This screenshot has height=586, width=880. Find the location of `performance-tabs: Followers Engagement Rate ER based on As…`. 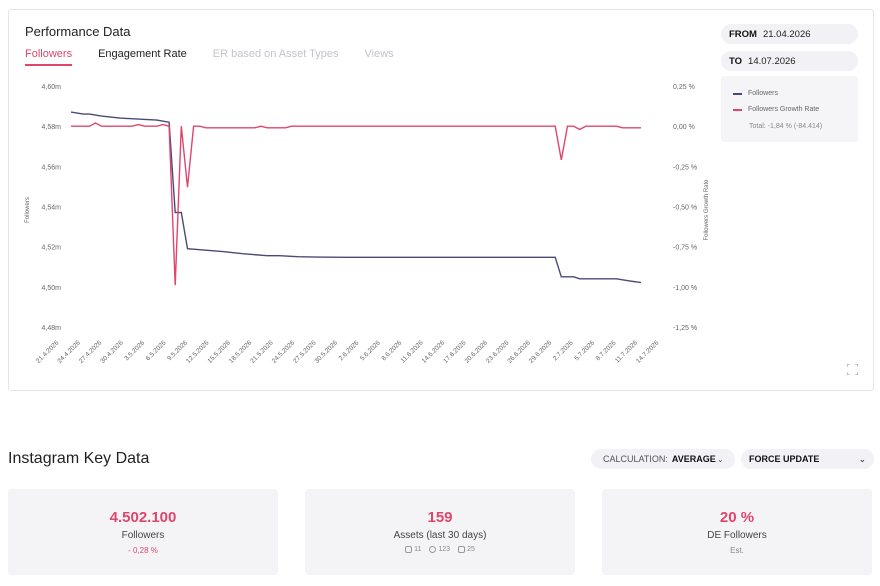

performance-tabs: Followers Engagement Rate ER based on As… is located at coordinates (209, 57).